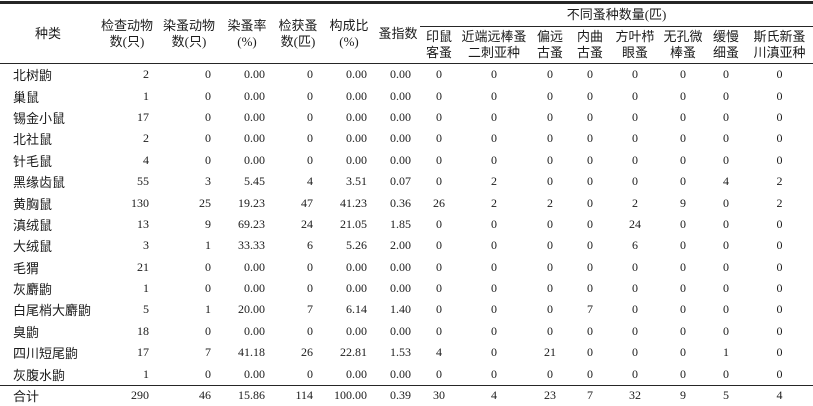 This screenshot has width=813, height=406. I want to click on table-row: 四川短尾鼩 17 7 41.18 26 22.81 1.53 4 0 21 0 0 0 1 0, so click(406, 352).